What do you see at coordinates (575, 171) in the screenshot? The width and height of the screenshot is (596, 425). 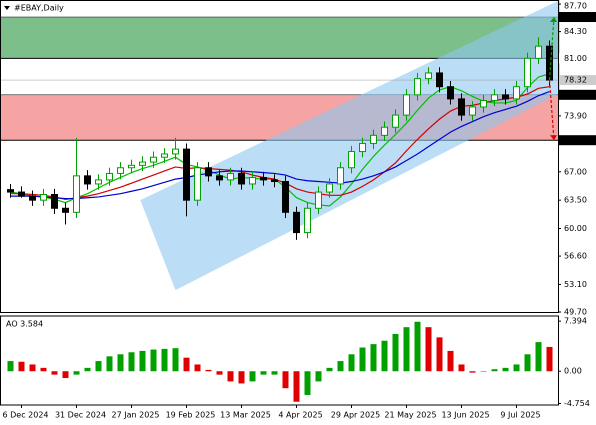 I see `y-tick-label: 67.00` at bounding box center [575, 171].